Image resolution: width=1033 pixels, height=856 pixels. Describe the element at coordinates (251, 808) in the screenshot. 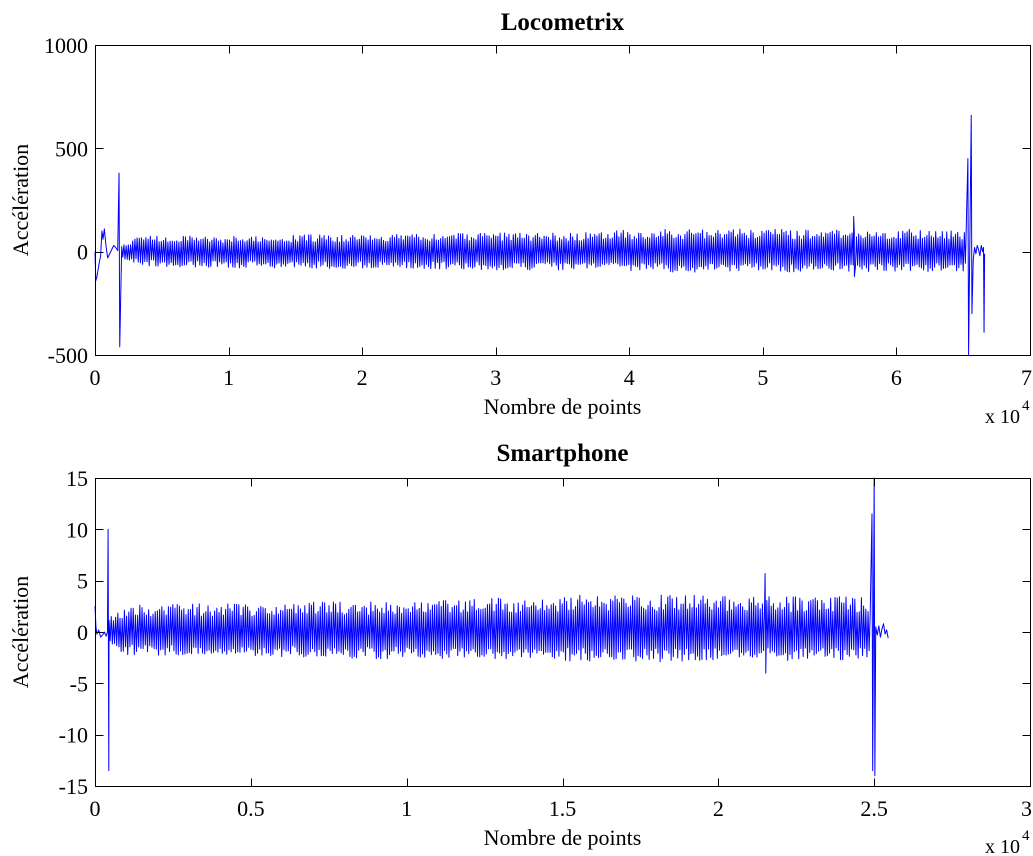

I see `x-tick-label: 0.5` at that location.